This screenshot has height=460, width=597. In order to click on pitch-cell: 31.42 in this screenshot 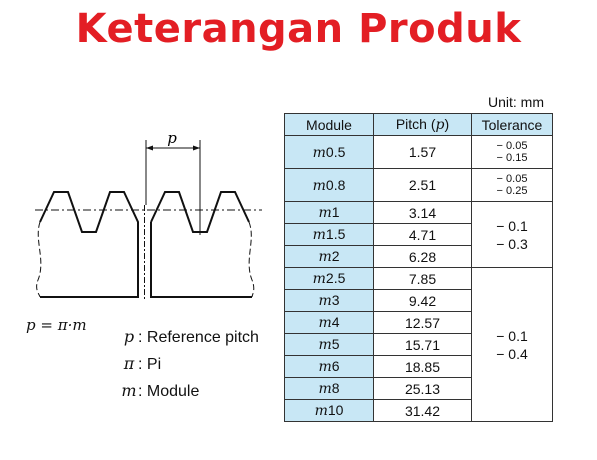, I will do `click(422, 410)`.